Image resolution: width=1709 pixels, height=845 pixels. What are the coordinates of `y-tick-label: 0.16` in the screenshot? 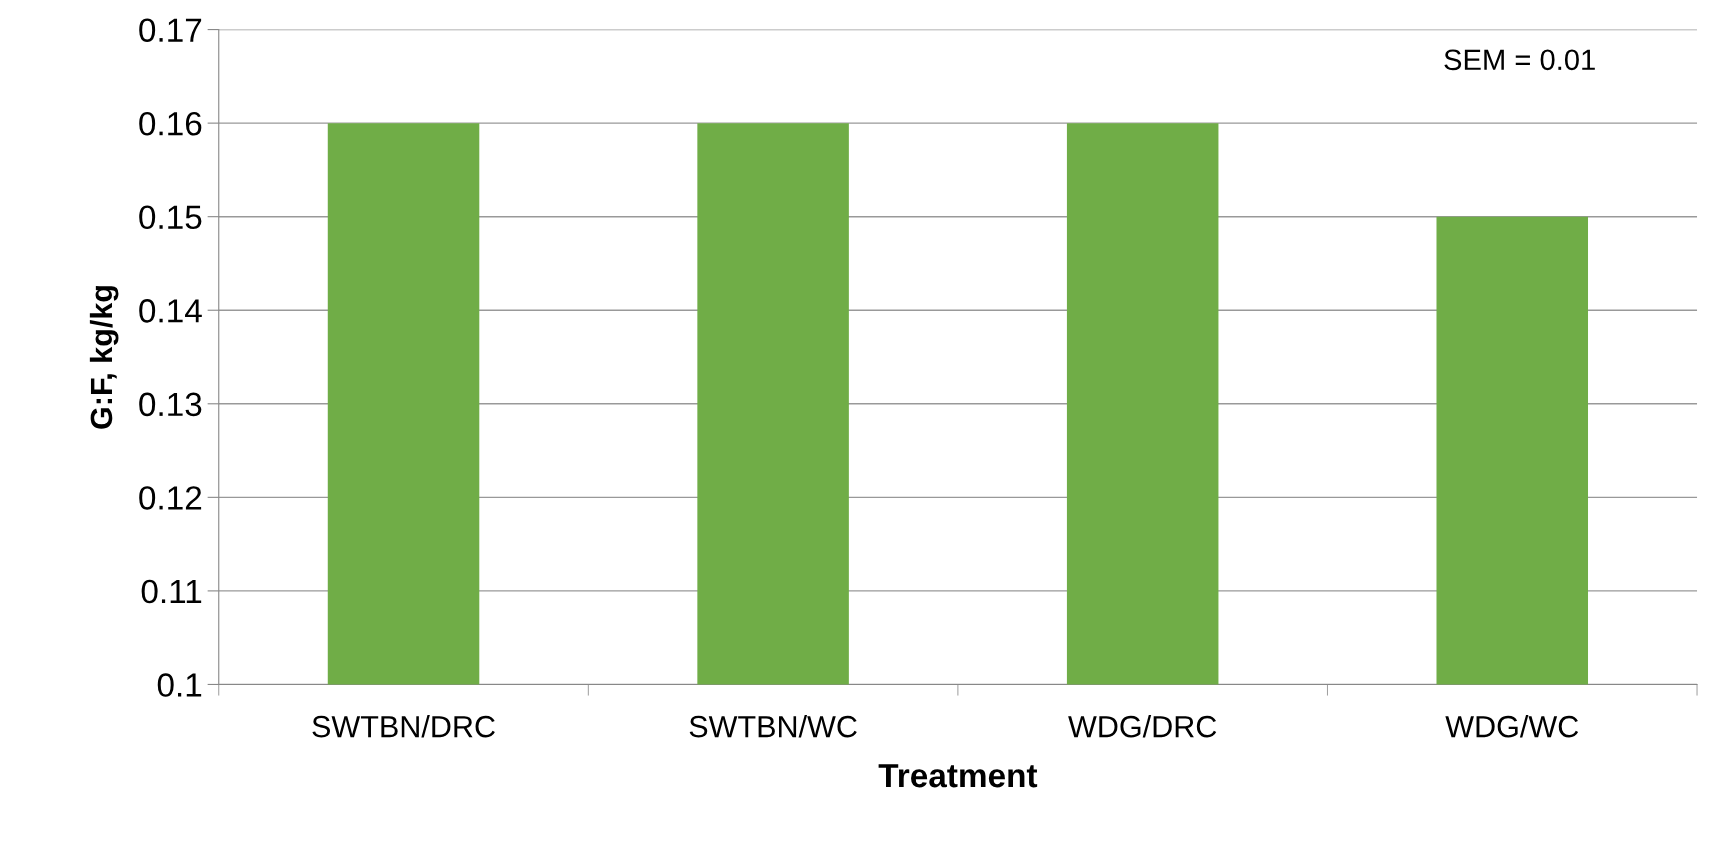 It's located at (170, 123).